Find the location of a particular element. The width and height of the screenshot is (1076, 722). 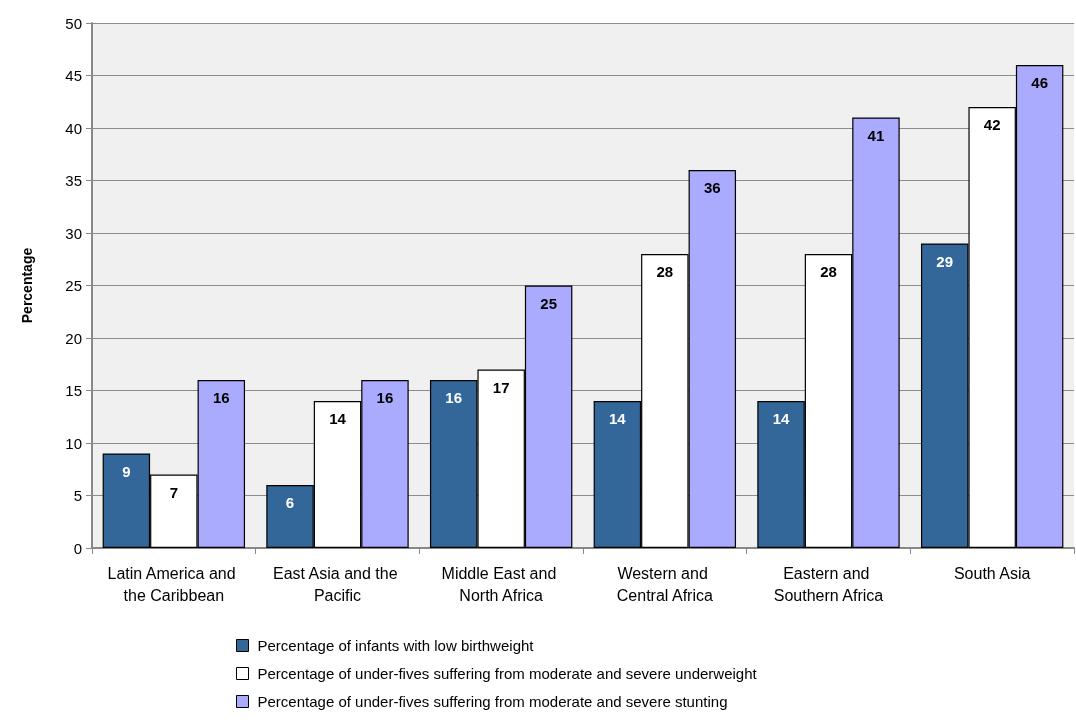

x-tick-label: East Asia and the Pacific is located at coordinates (337, 584).